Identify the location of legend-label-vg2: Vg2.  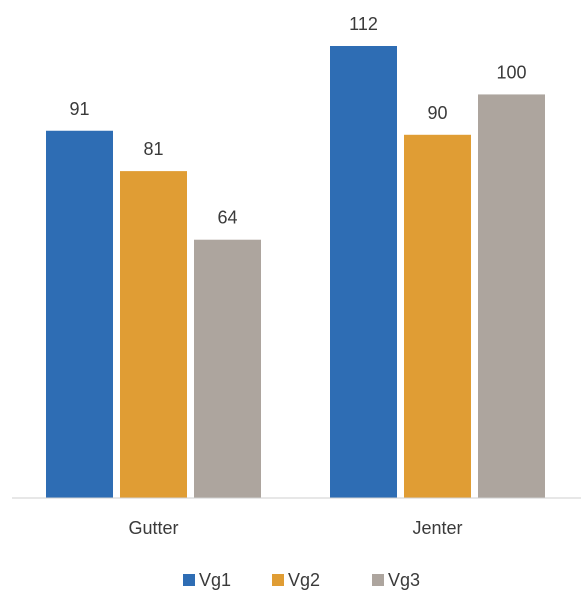
(304, 580).